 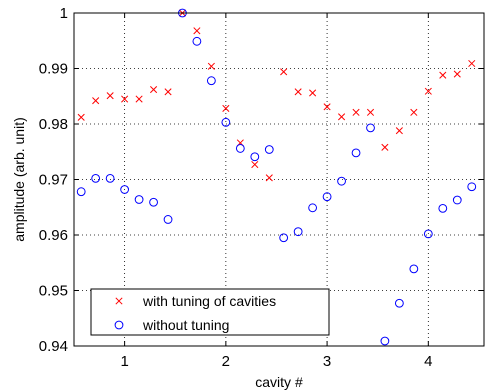 I want to click on legend-marker-without-tuning, so click(x=119, y=325).